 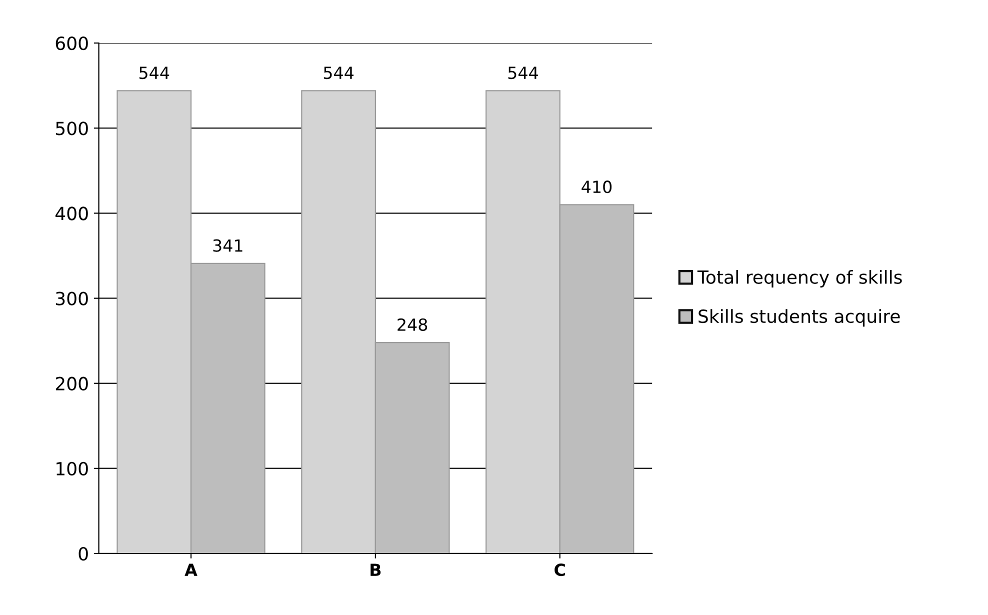 I want to click on y-tick-label: 200, so click(x=72, y=383).